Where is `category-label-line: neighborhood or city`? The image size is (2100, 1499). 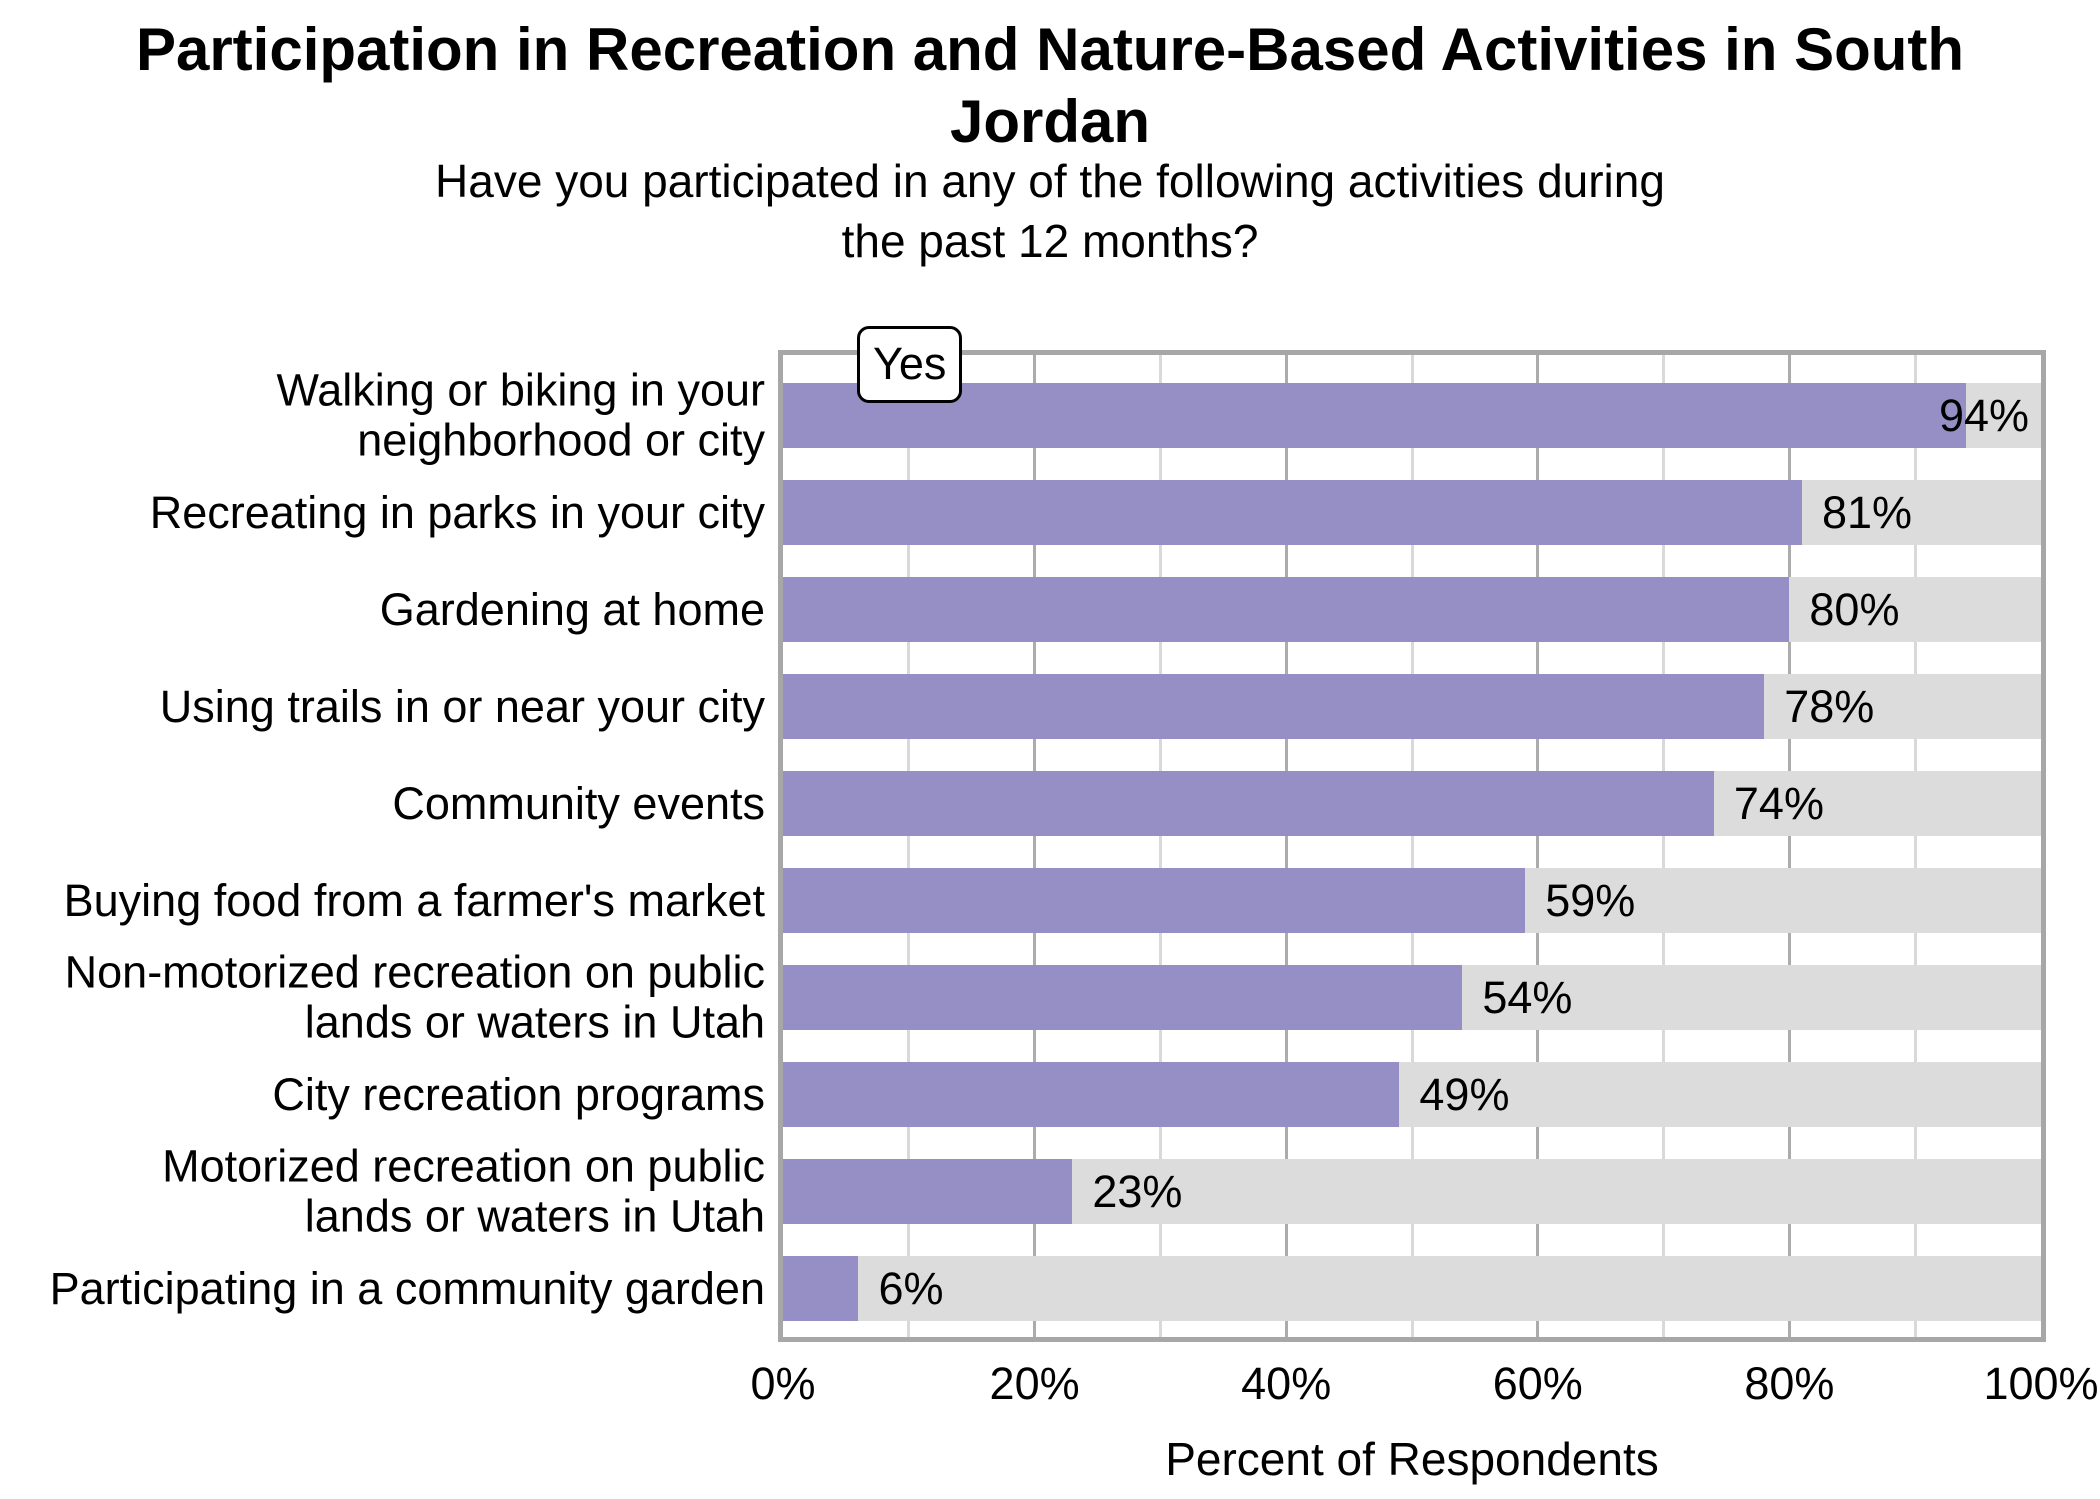 category-label-line: neighborhood or city is located at coordinates (561, 440).